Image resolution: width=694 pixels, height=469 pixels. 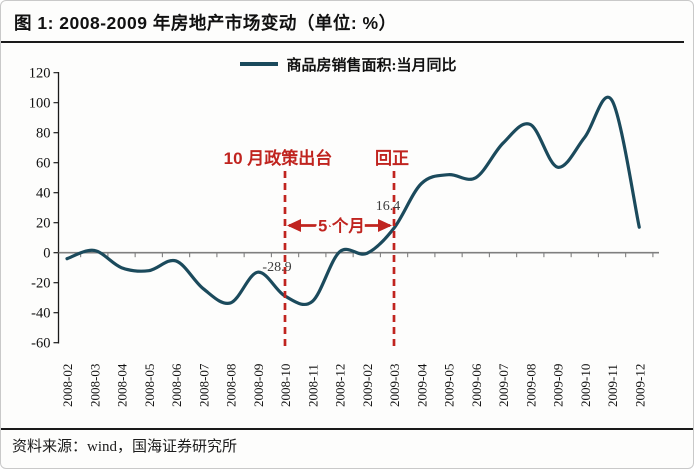 I want to click on y-tick-label: 60, so click(x=43, y=164).